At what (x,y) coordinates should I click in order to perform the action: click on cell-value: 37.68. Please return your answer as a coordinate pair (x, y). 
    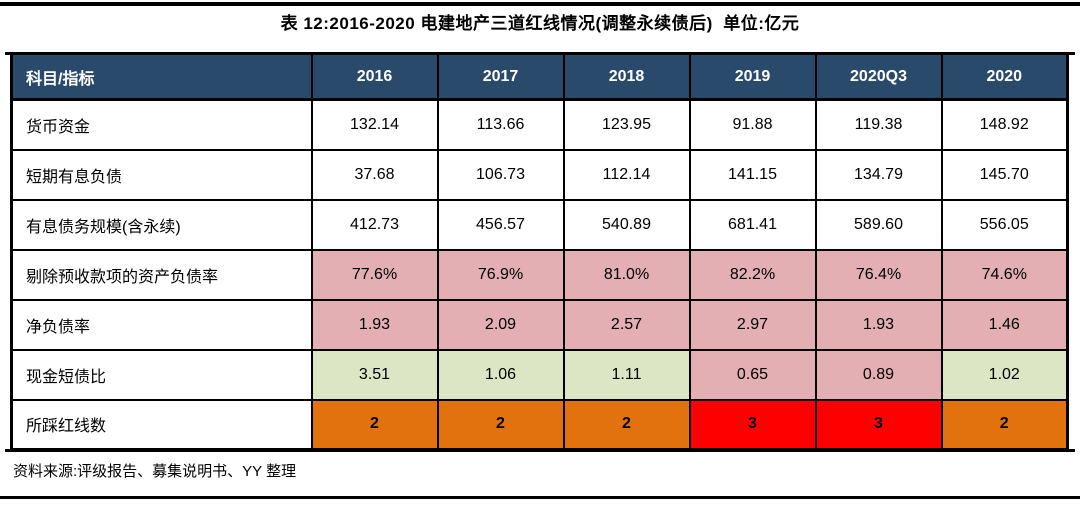
    Looking at the image, I should click on (374, 174).